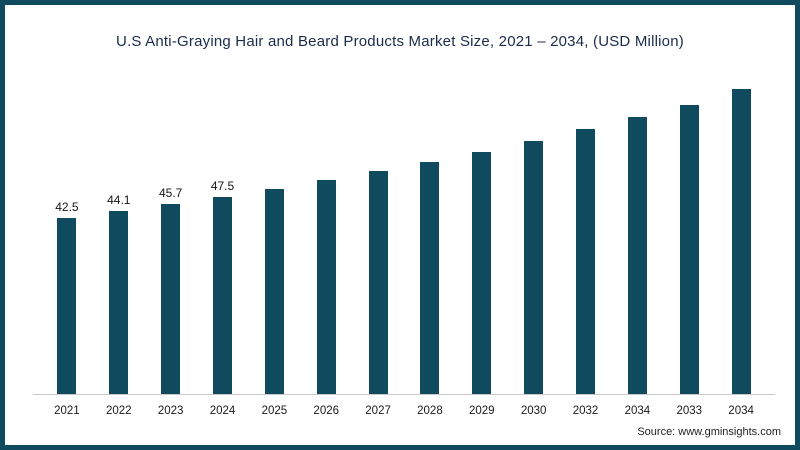 This screenshot has height=450, width=800. Describe the element at coordinates (689, 411) in the screenshot. I see `x-tick-label: 2033` at that location.